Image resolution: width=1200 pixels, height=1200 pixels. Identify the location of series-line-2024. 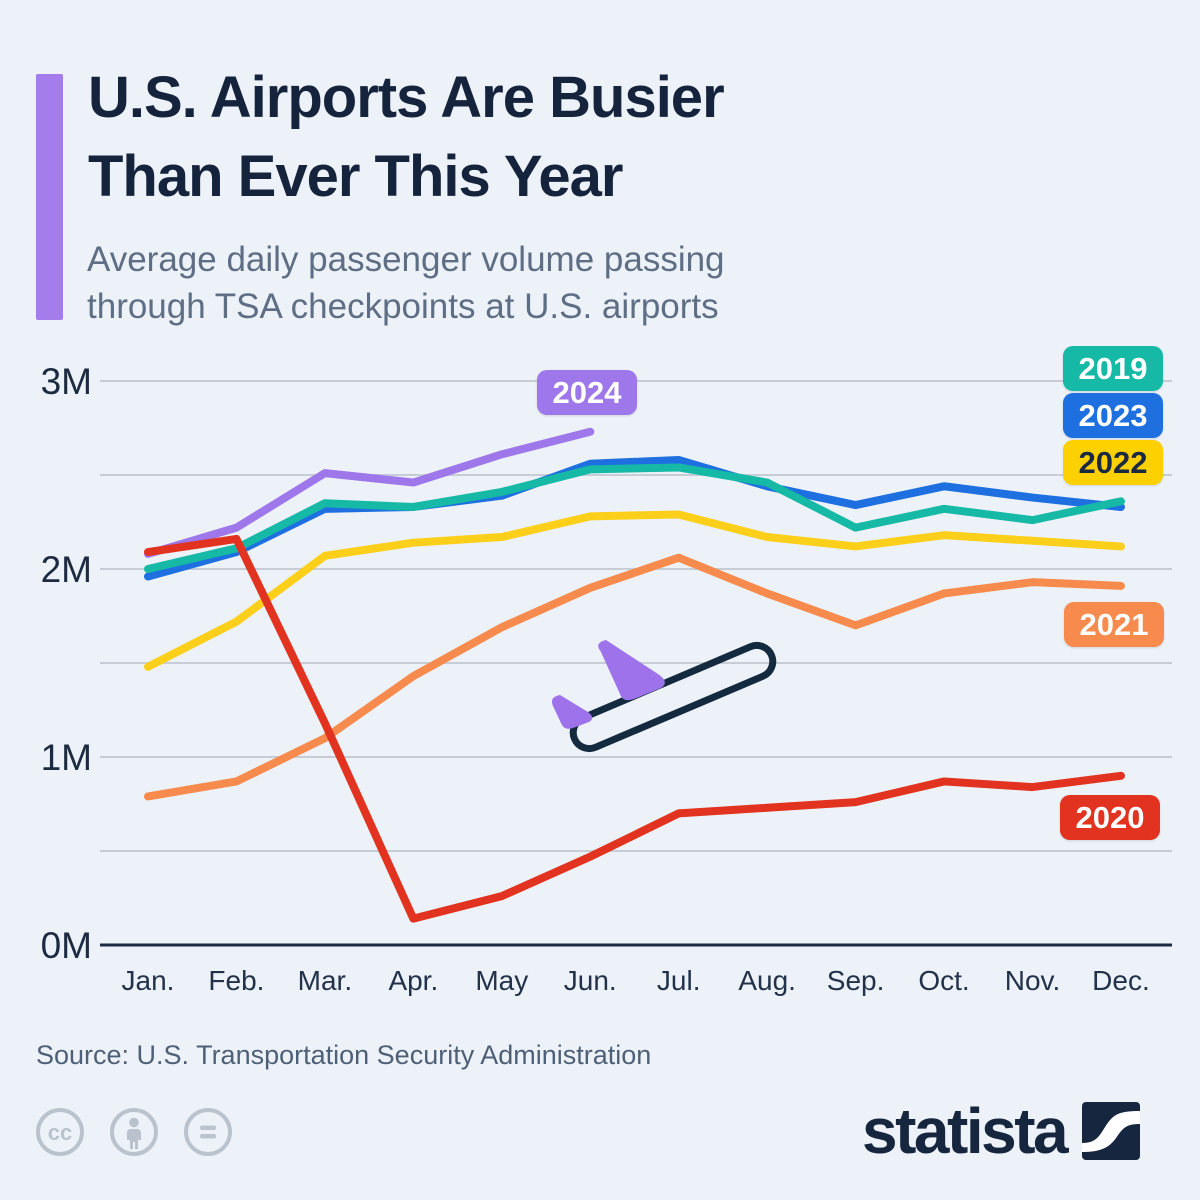
(369, 492).